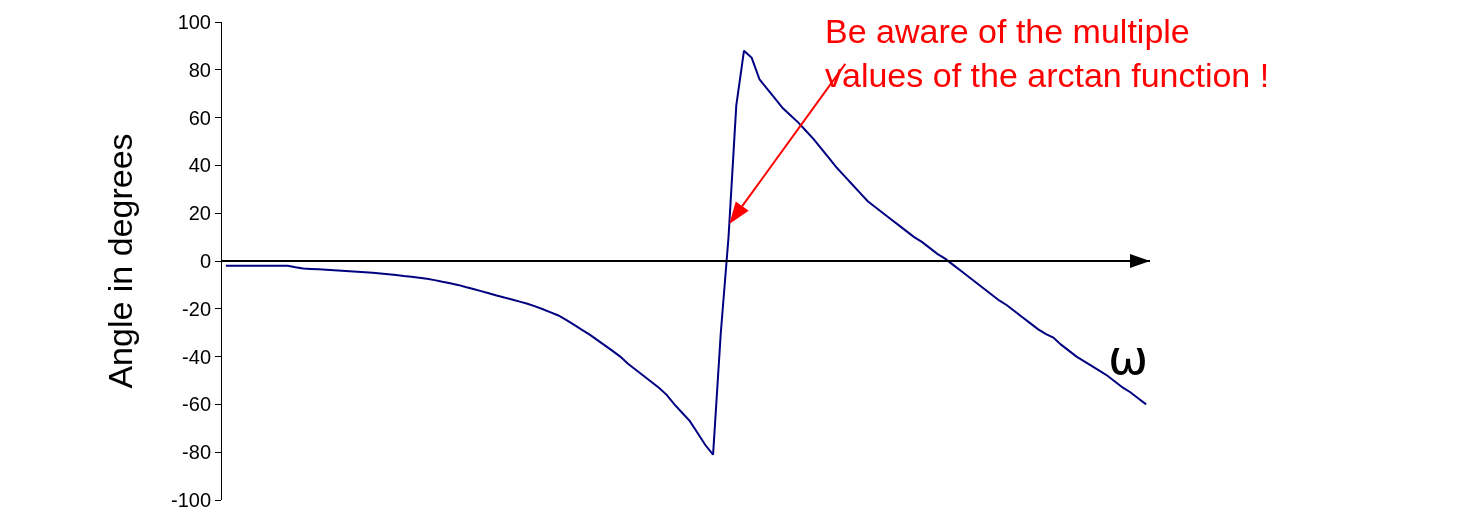  What do you see at coordinates (194, 22) in the screenshot?
I see `y-tick-label: 100` at bounding box center [194, 22].